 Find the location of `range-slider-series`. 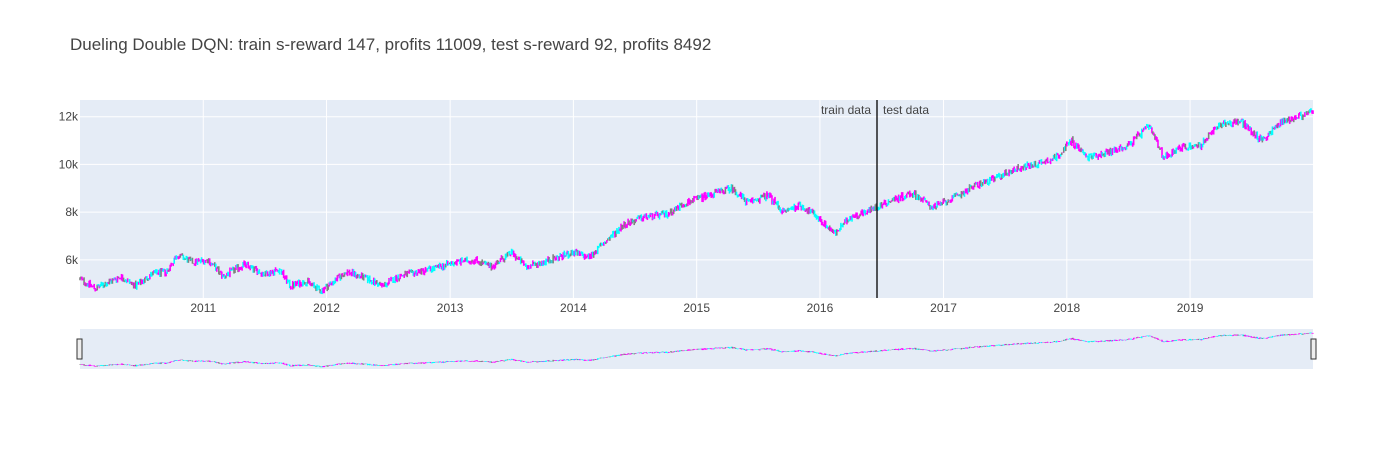

range-slider-series is located at coordinates (696, 350).